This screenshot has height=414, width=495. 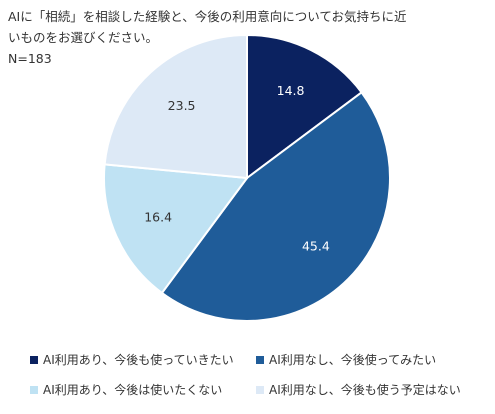 What do you see at coordinates (30, 58) in the screenshot?
I see `sample-size: N=183` at bounding box center [30, 58].